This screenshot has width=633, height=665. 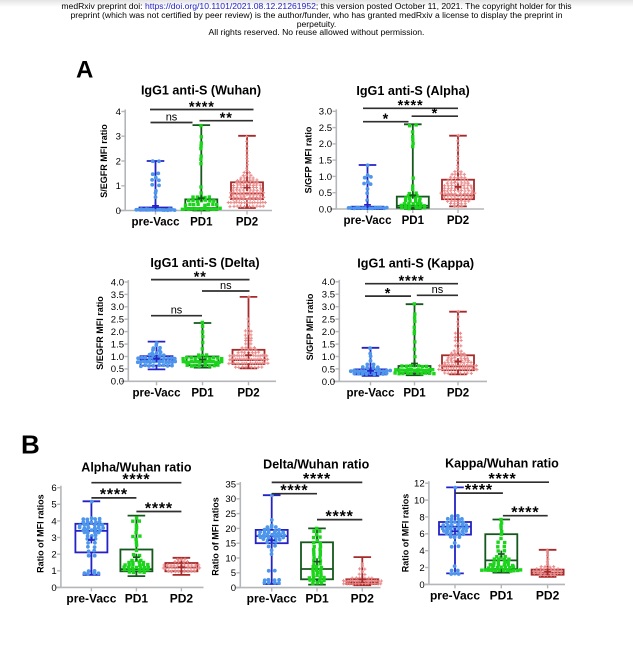 I want to click on svg-text: 25, so click(x=230, y=514).